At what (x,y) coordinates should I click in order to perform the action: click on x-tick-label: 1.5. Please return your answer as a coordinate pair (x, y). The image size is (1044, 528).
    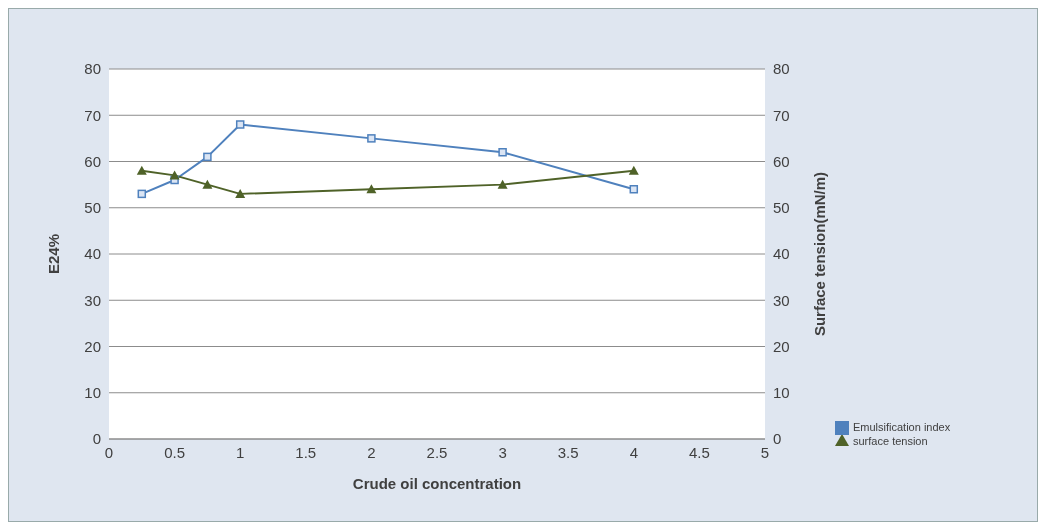
    Looking at the image, I should click on (306, 452).